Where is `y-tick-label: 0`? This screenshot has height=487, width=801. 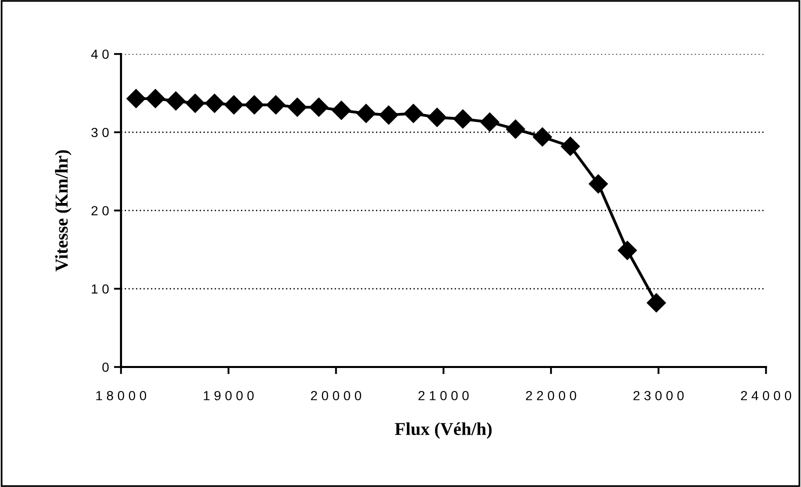 y-tick-label: 0 is located at coordinates (105, 367).